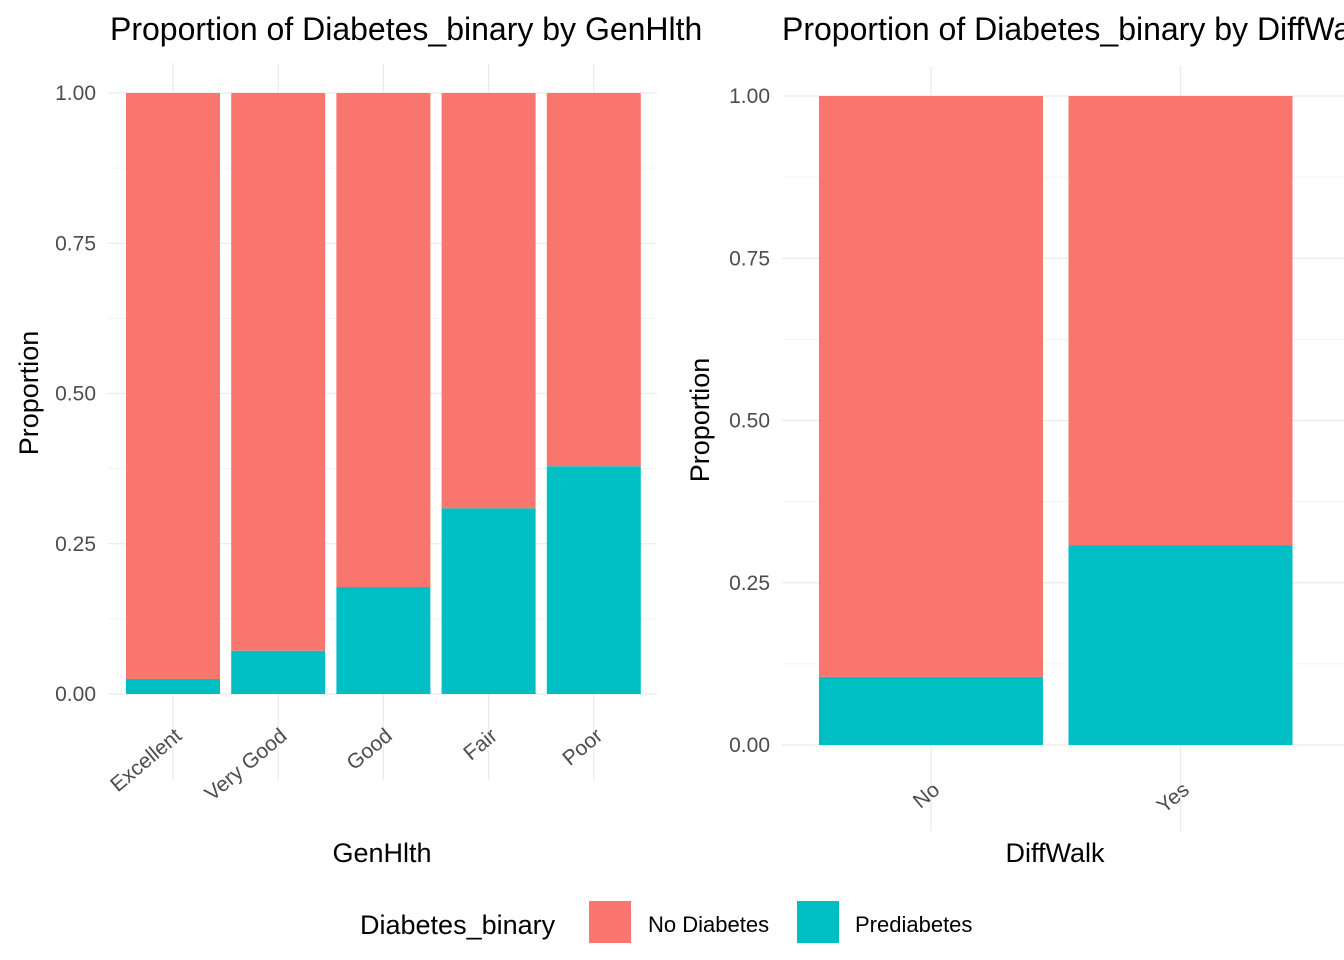  Describe the element at coordinates (383, 340) in the screenshot. I see `bar-good-no-diabetes` at that location.